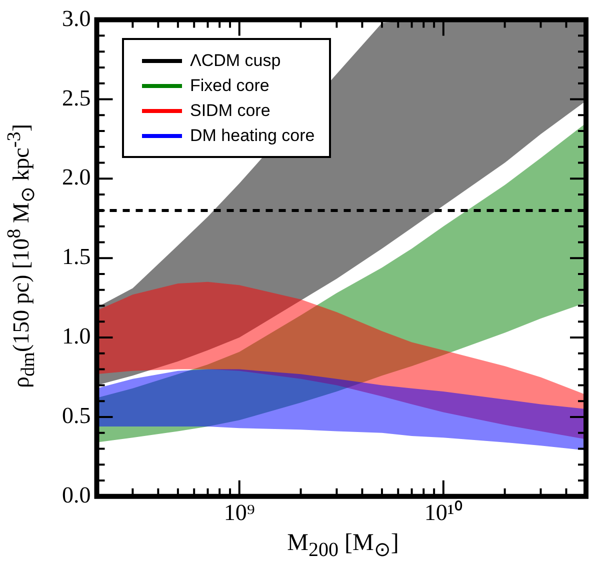 Image resolution: width=602 pixels, height=574 pixels. What do you see at coordinates (76, 257) in the screenshot?
I see `y-tick-label: 1.5` at bounding box center [76, 257].